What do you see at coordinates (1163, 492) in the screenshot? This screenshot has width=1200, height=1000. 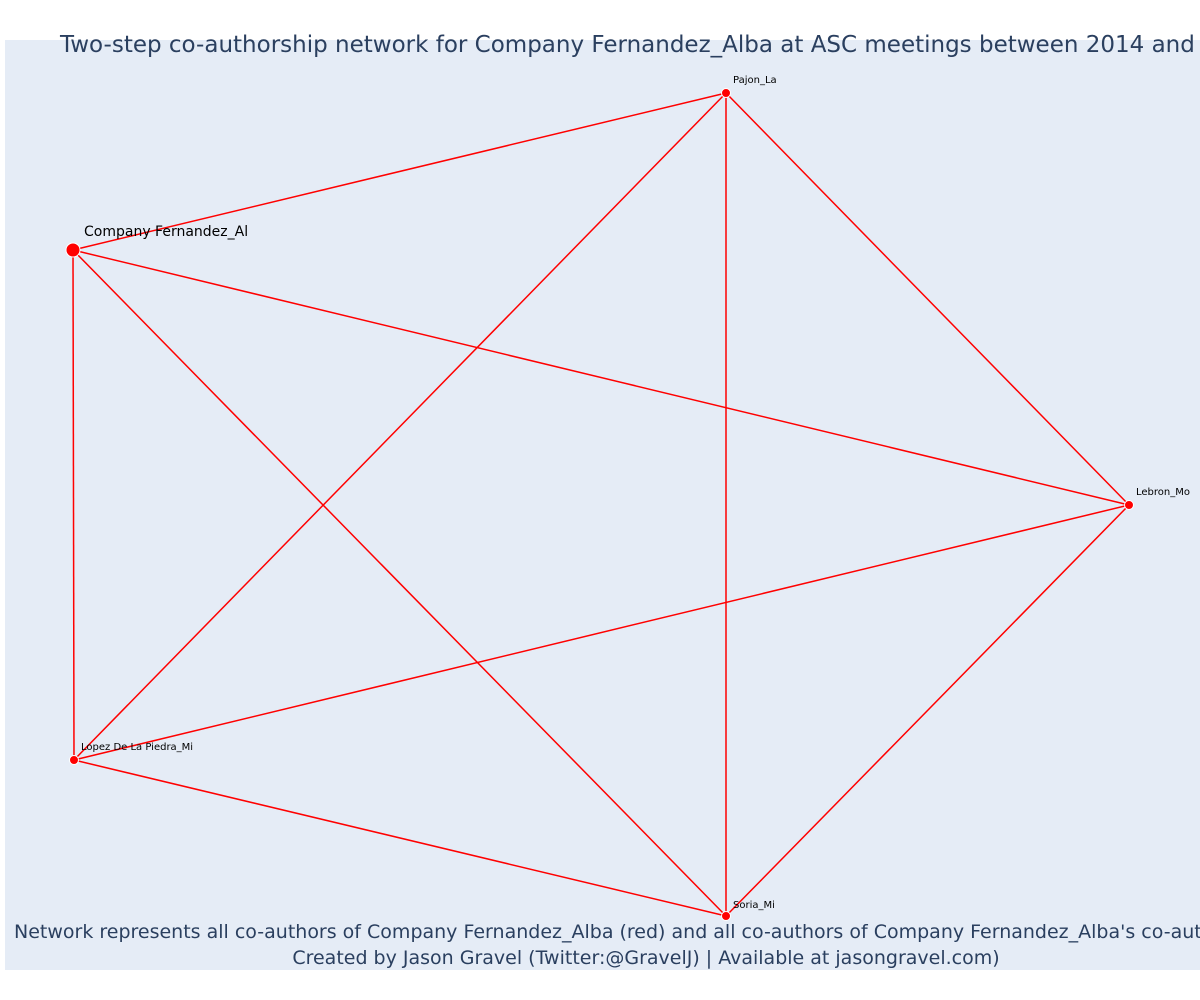 I see `node-label: Lebron_Mo` at bounding box center [1163, 492].